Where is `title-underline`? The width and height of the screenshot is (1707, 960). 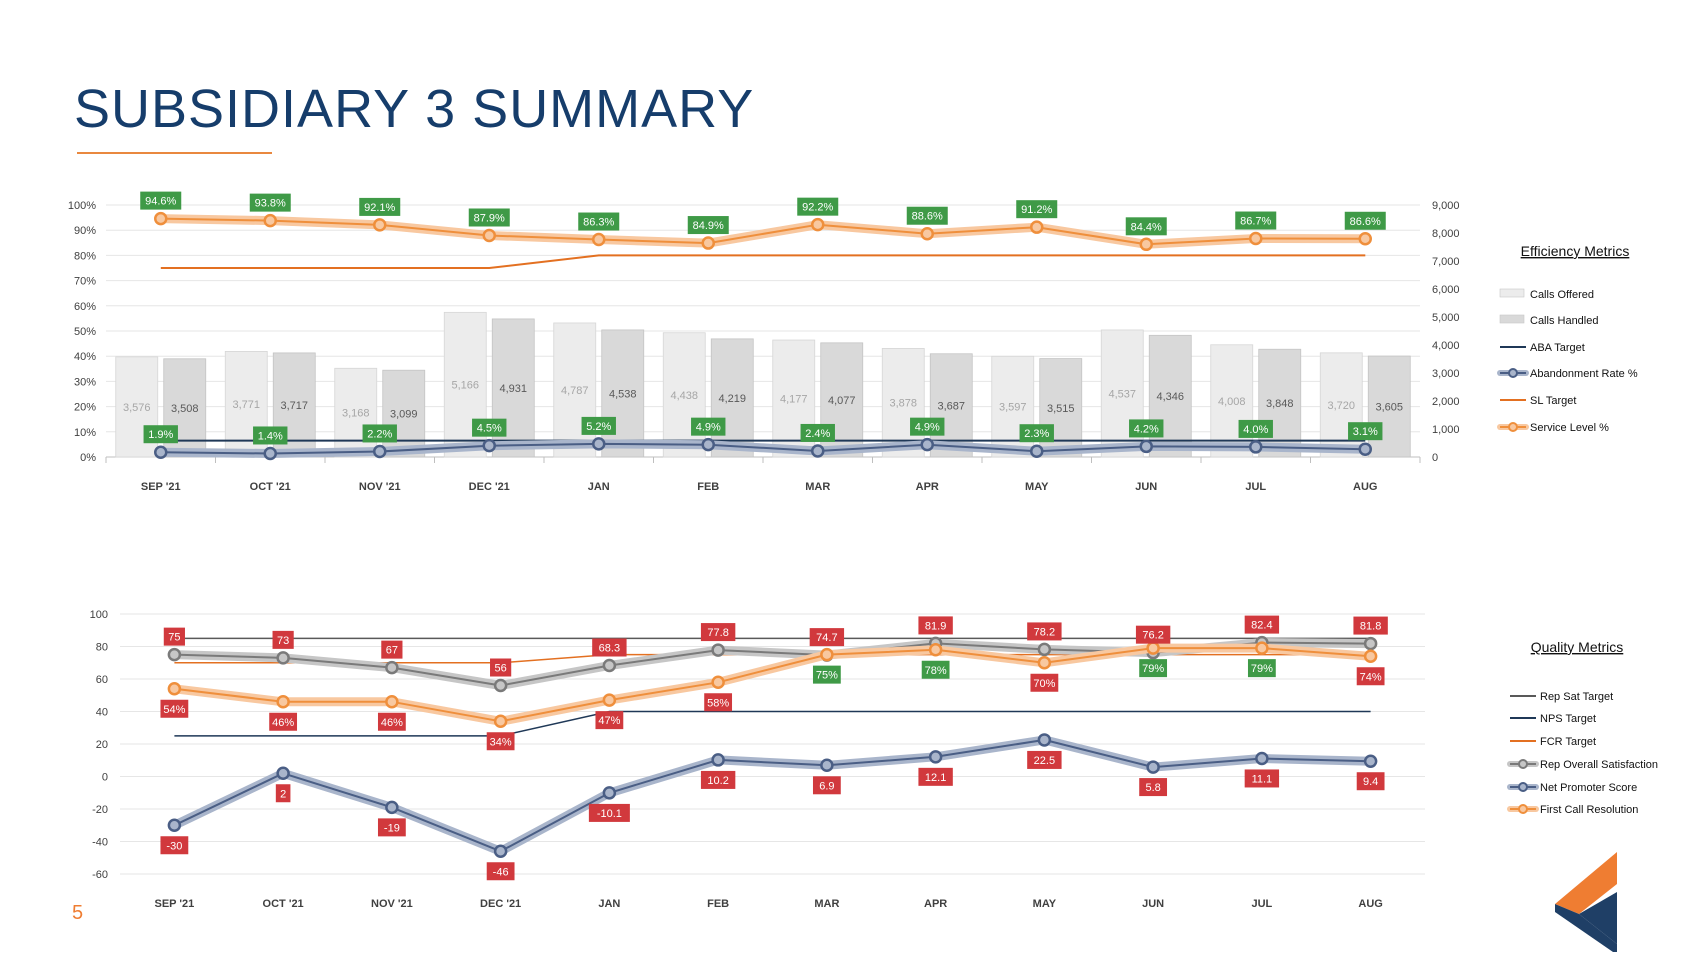 title-underline is located at coordinates (174, 153).